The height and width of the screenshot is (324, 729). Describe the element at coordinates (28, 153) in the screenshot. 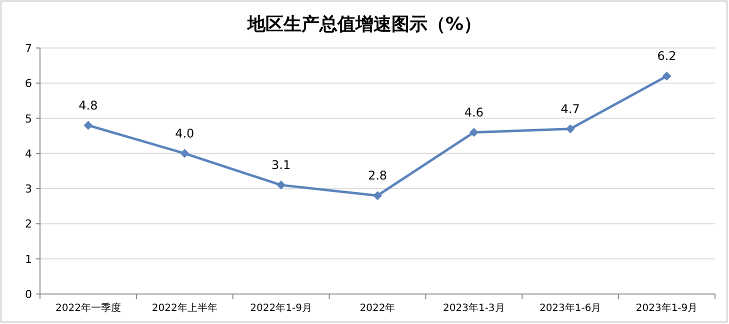

I see `y-tick-label: 4` at that location.